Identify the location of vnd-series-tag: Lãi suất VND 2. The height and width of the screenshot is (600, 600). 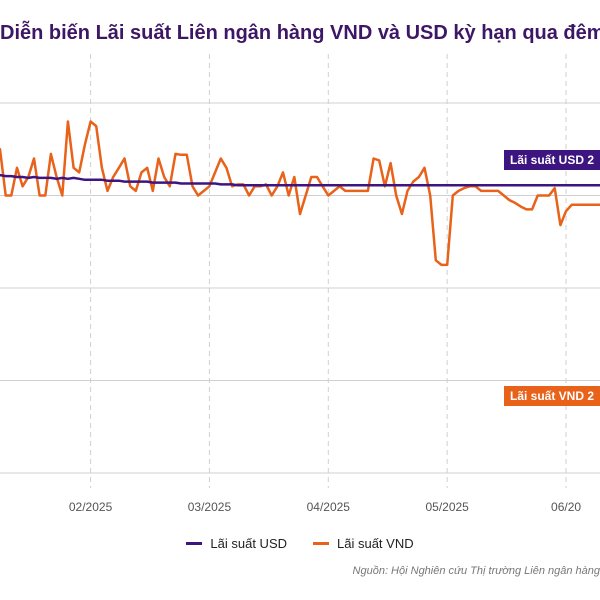
(552, 396).